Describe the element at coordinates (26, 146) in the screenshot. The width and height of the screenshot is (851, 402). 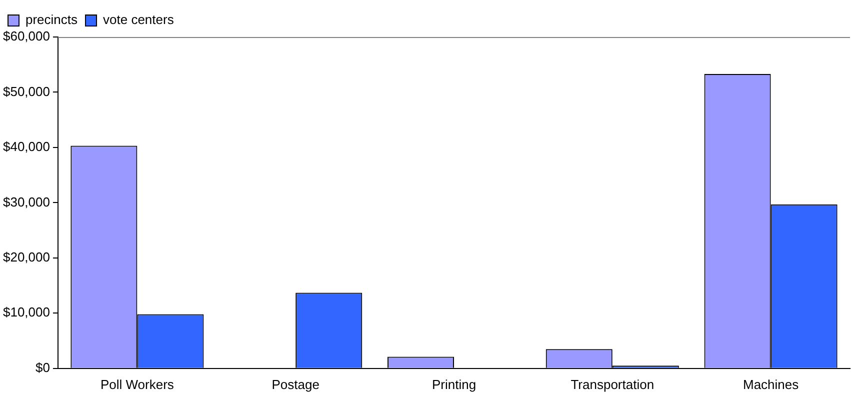
I see `y-tick-label: $40,000` at that location.